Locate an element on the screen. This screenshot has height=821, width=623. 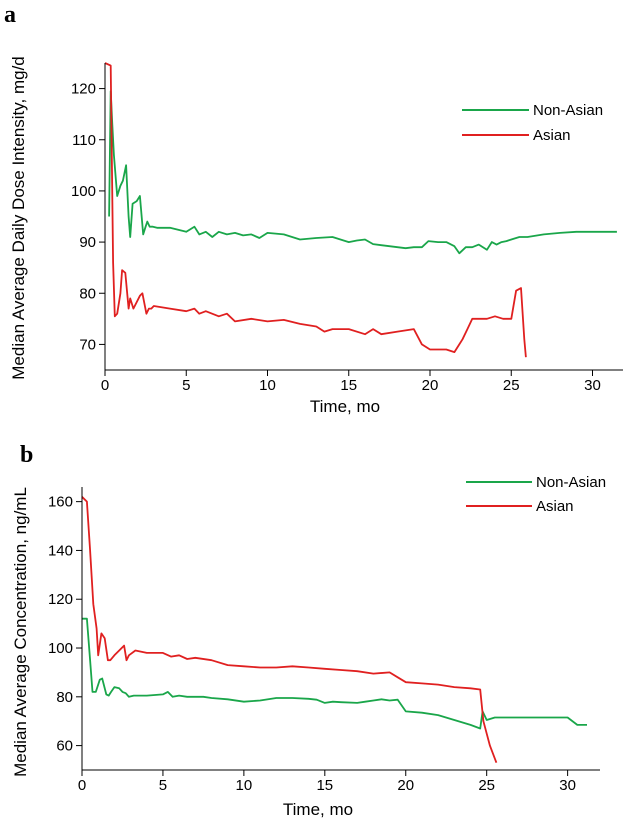
panel-a-y-axis: 70 80 90 100 110 120 is located at coordinates (88, 216).